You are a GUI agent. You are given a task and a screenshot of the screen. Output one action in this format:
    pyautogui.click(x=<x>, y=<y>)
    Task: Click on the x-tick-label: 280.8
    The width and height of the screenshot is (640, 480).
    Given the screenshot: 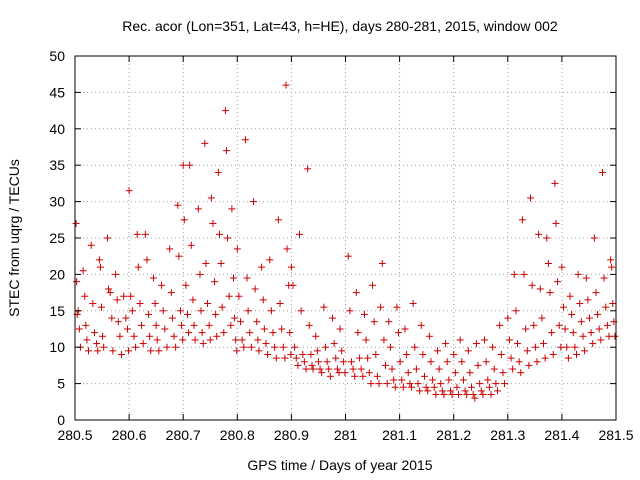 What is the action you would take?
    pyautogui.click(x=237, y=435)
    